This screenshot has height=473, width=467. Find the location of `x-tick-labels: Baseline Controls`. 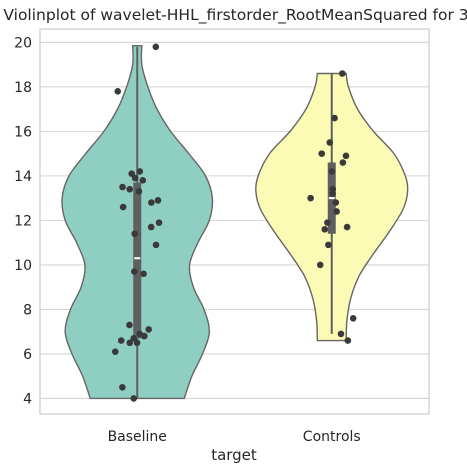

x-tick-labels: Baseline Controls is located at coordinates (234, 437).